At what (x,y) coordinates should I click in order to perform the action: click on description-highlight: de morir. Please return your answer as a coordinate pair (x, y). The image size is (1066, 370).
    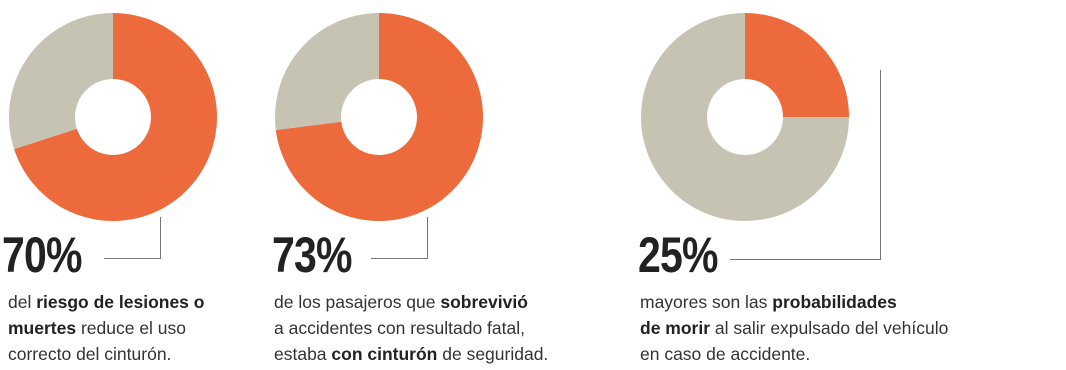
    Looking at the image, I should click on (675, 328).